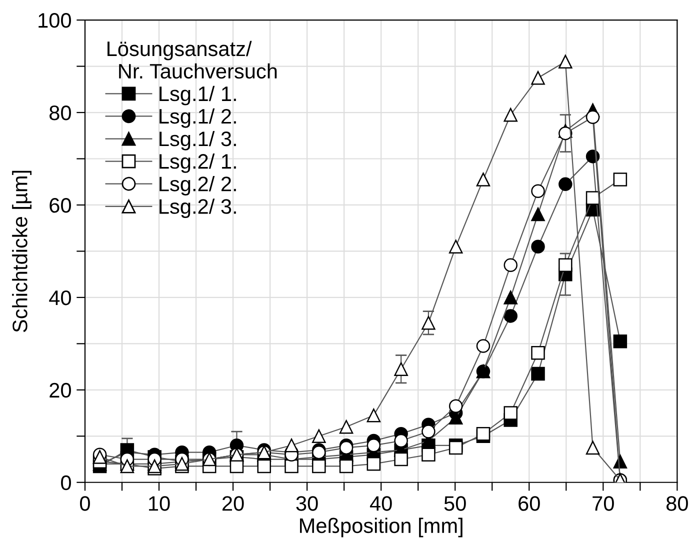 This screenshot has width=691, height=542. Describe the element at coordinates (66, 482) in the screenshot. I see `y-tick-label: 0` at that location.